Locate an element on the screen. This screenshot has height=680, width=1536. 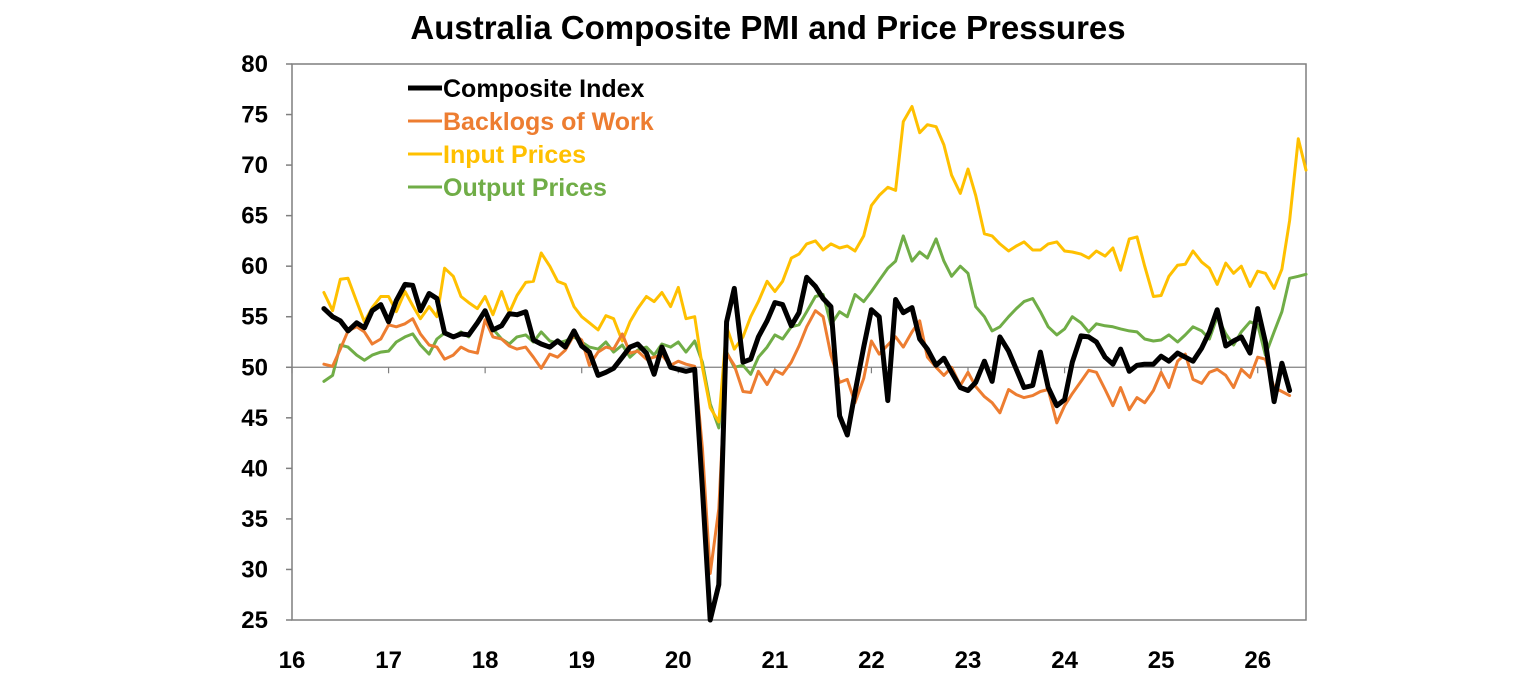
x-tick-label: 23 is located at coordinates (968, 660).